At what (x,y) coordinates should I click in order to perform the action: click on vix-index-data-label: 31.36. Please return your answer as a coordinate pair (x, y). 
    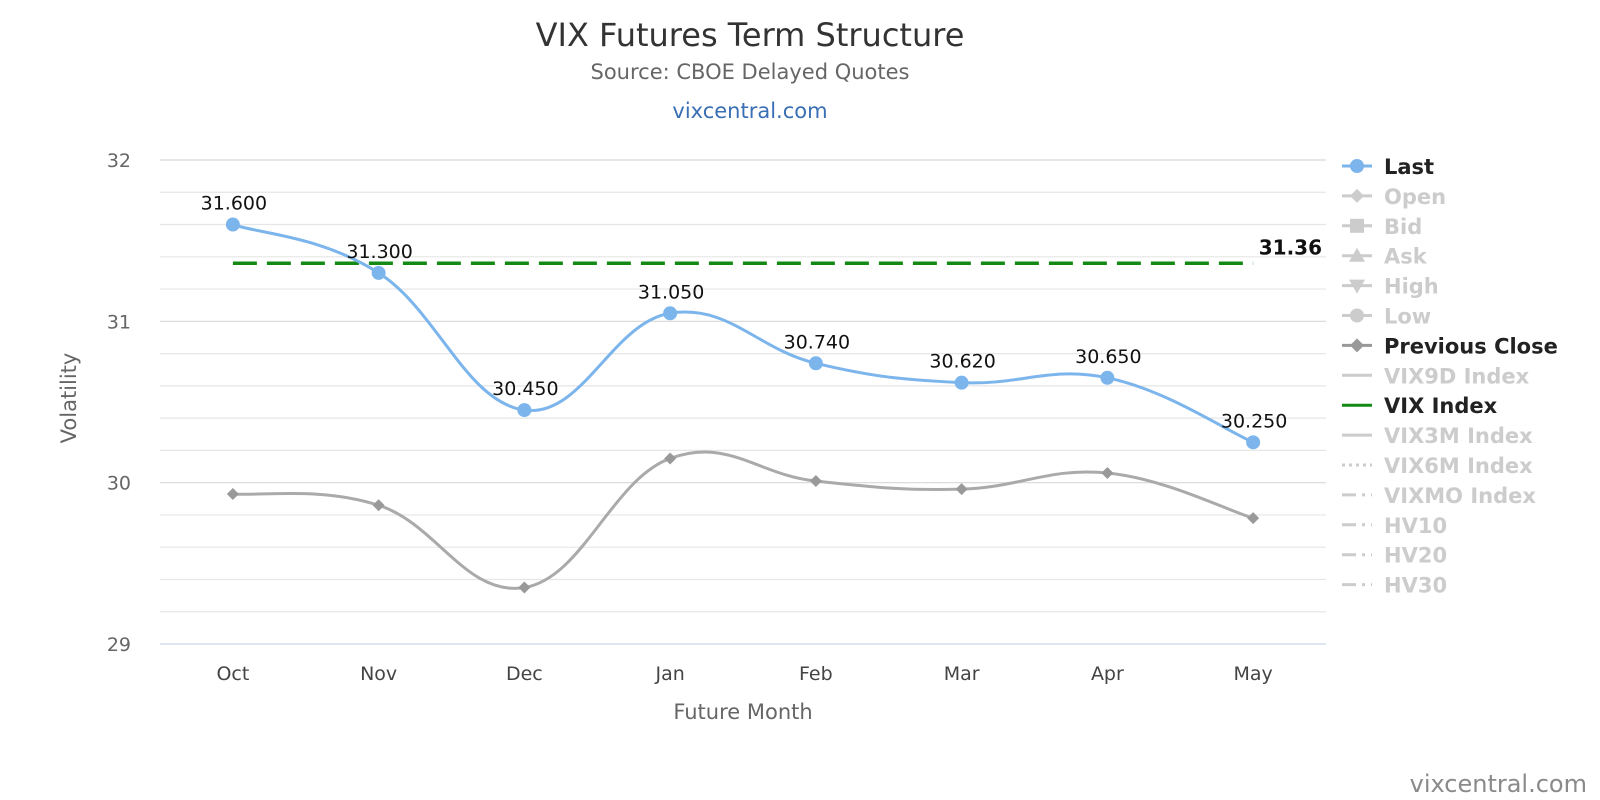
    Looking at the image, I should click on (1290, 247).